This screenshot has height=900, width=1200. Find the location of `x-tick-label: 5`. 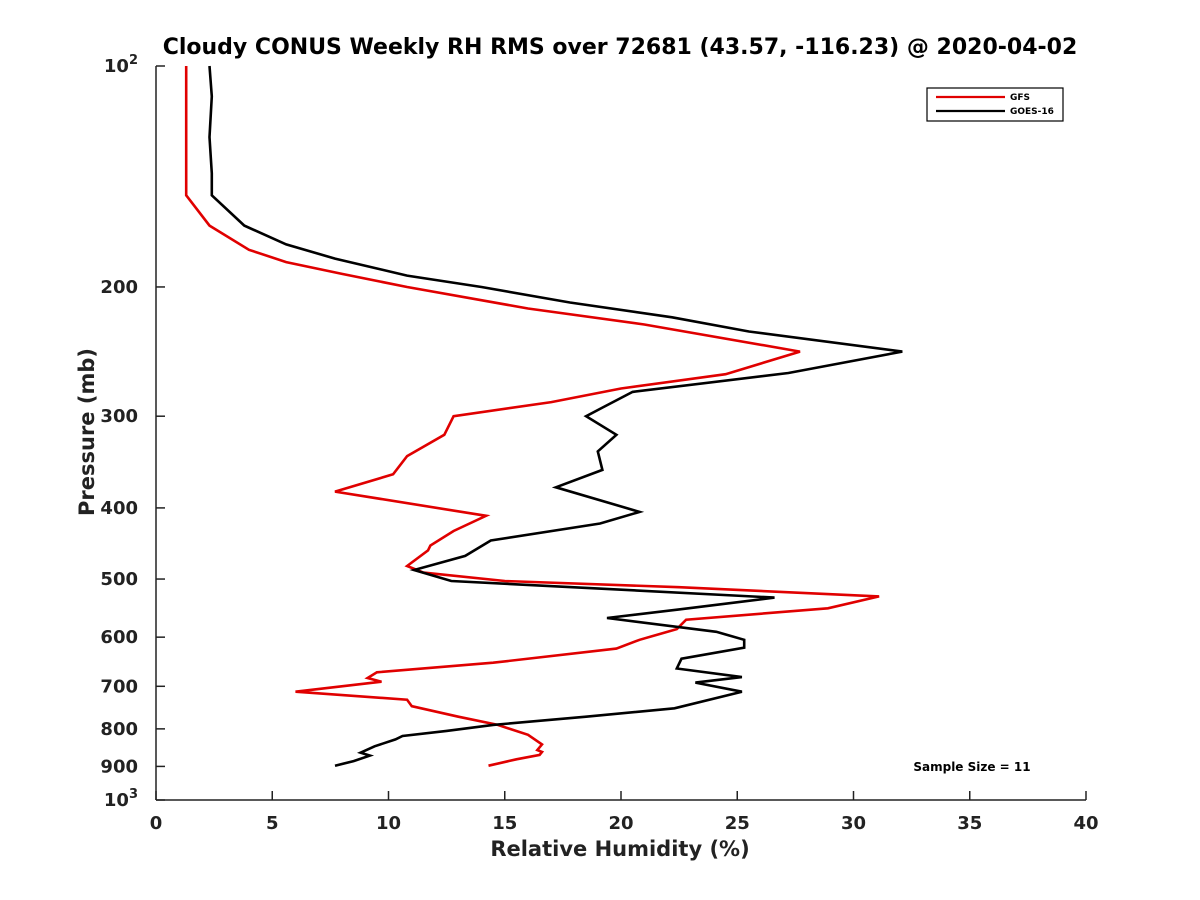

x-tick-label: 5 is located at coordinates (272, 823).